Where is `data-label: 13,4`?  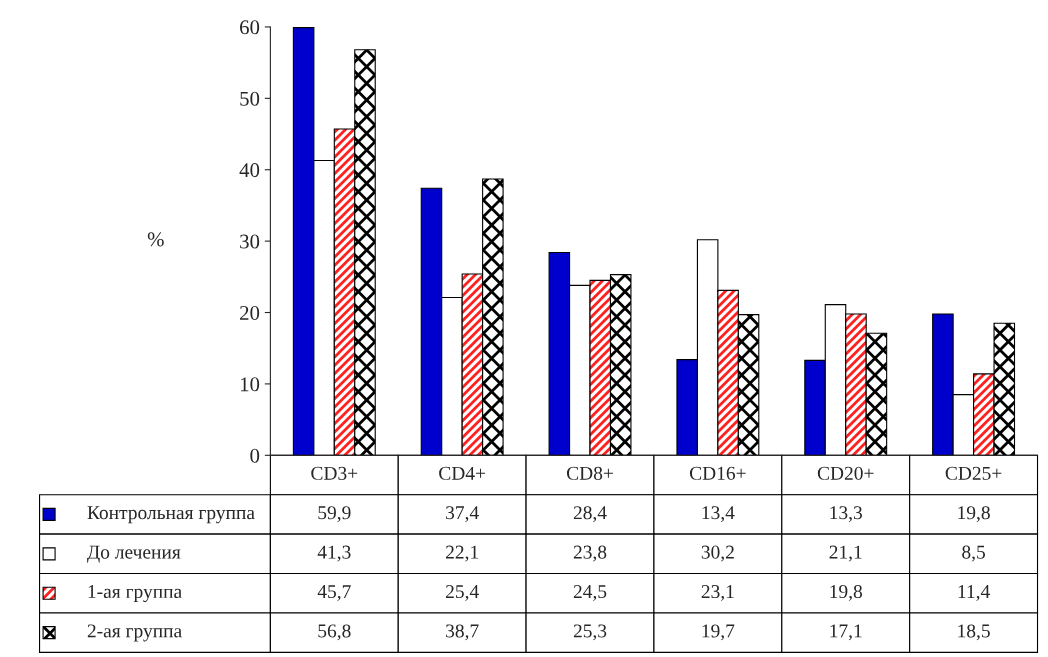
data-label: 13,4 is located at coordinates (718, 514).